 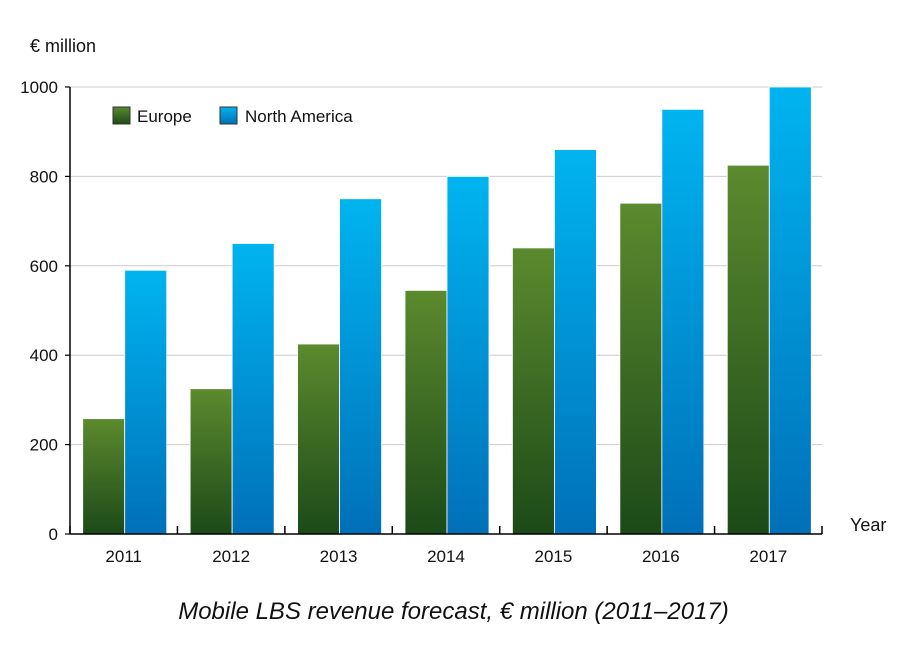 What do you see at coordinates (53, 534) in the screenshot?
I see `y-tick-label: 0` at bounding box center [53, 534].